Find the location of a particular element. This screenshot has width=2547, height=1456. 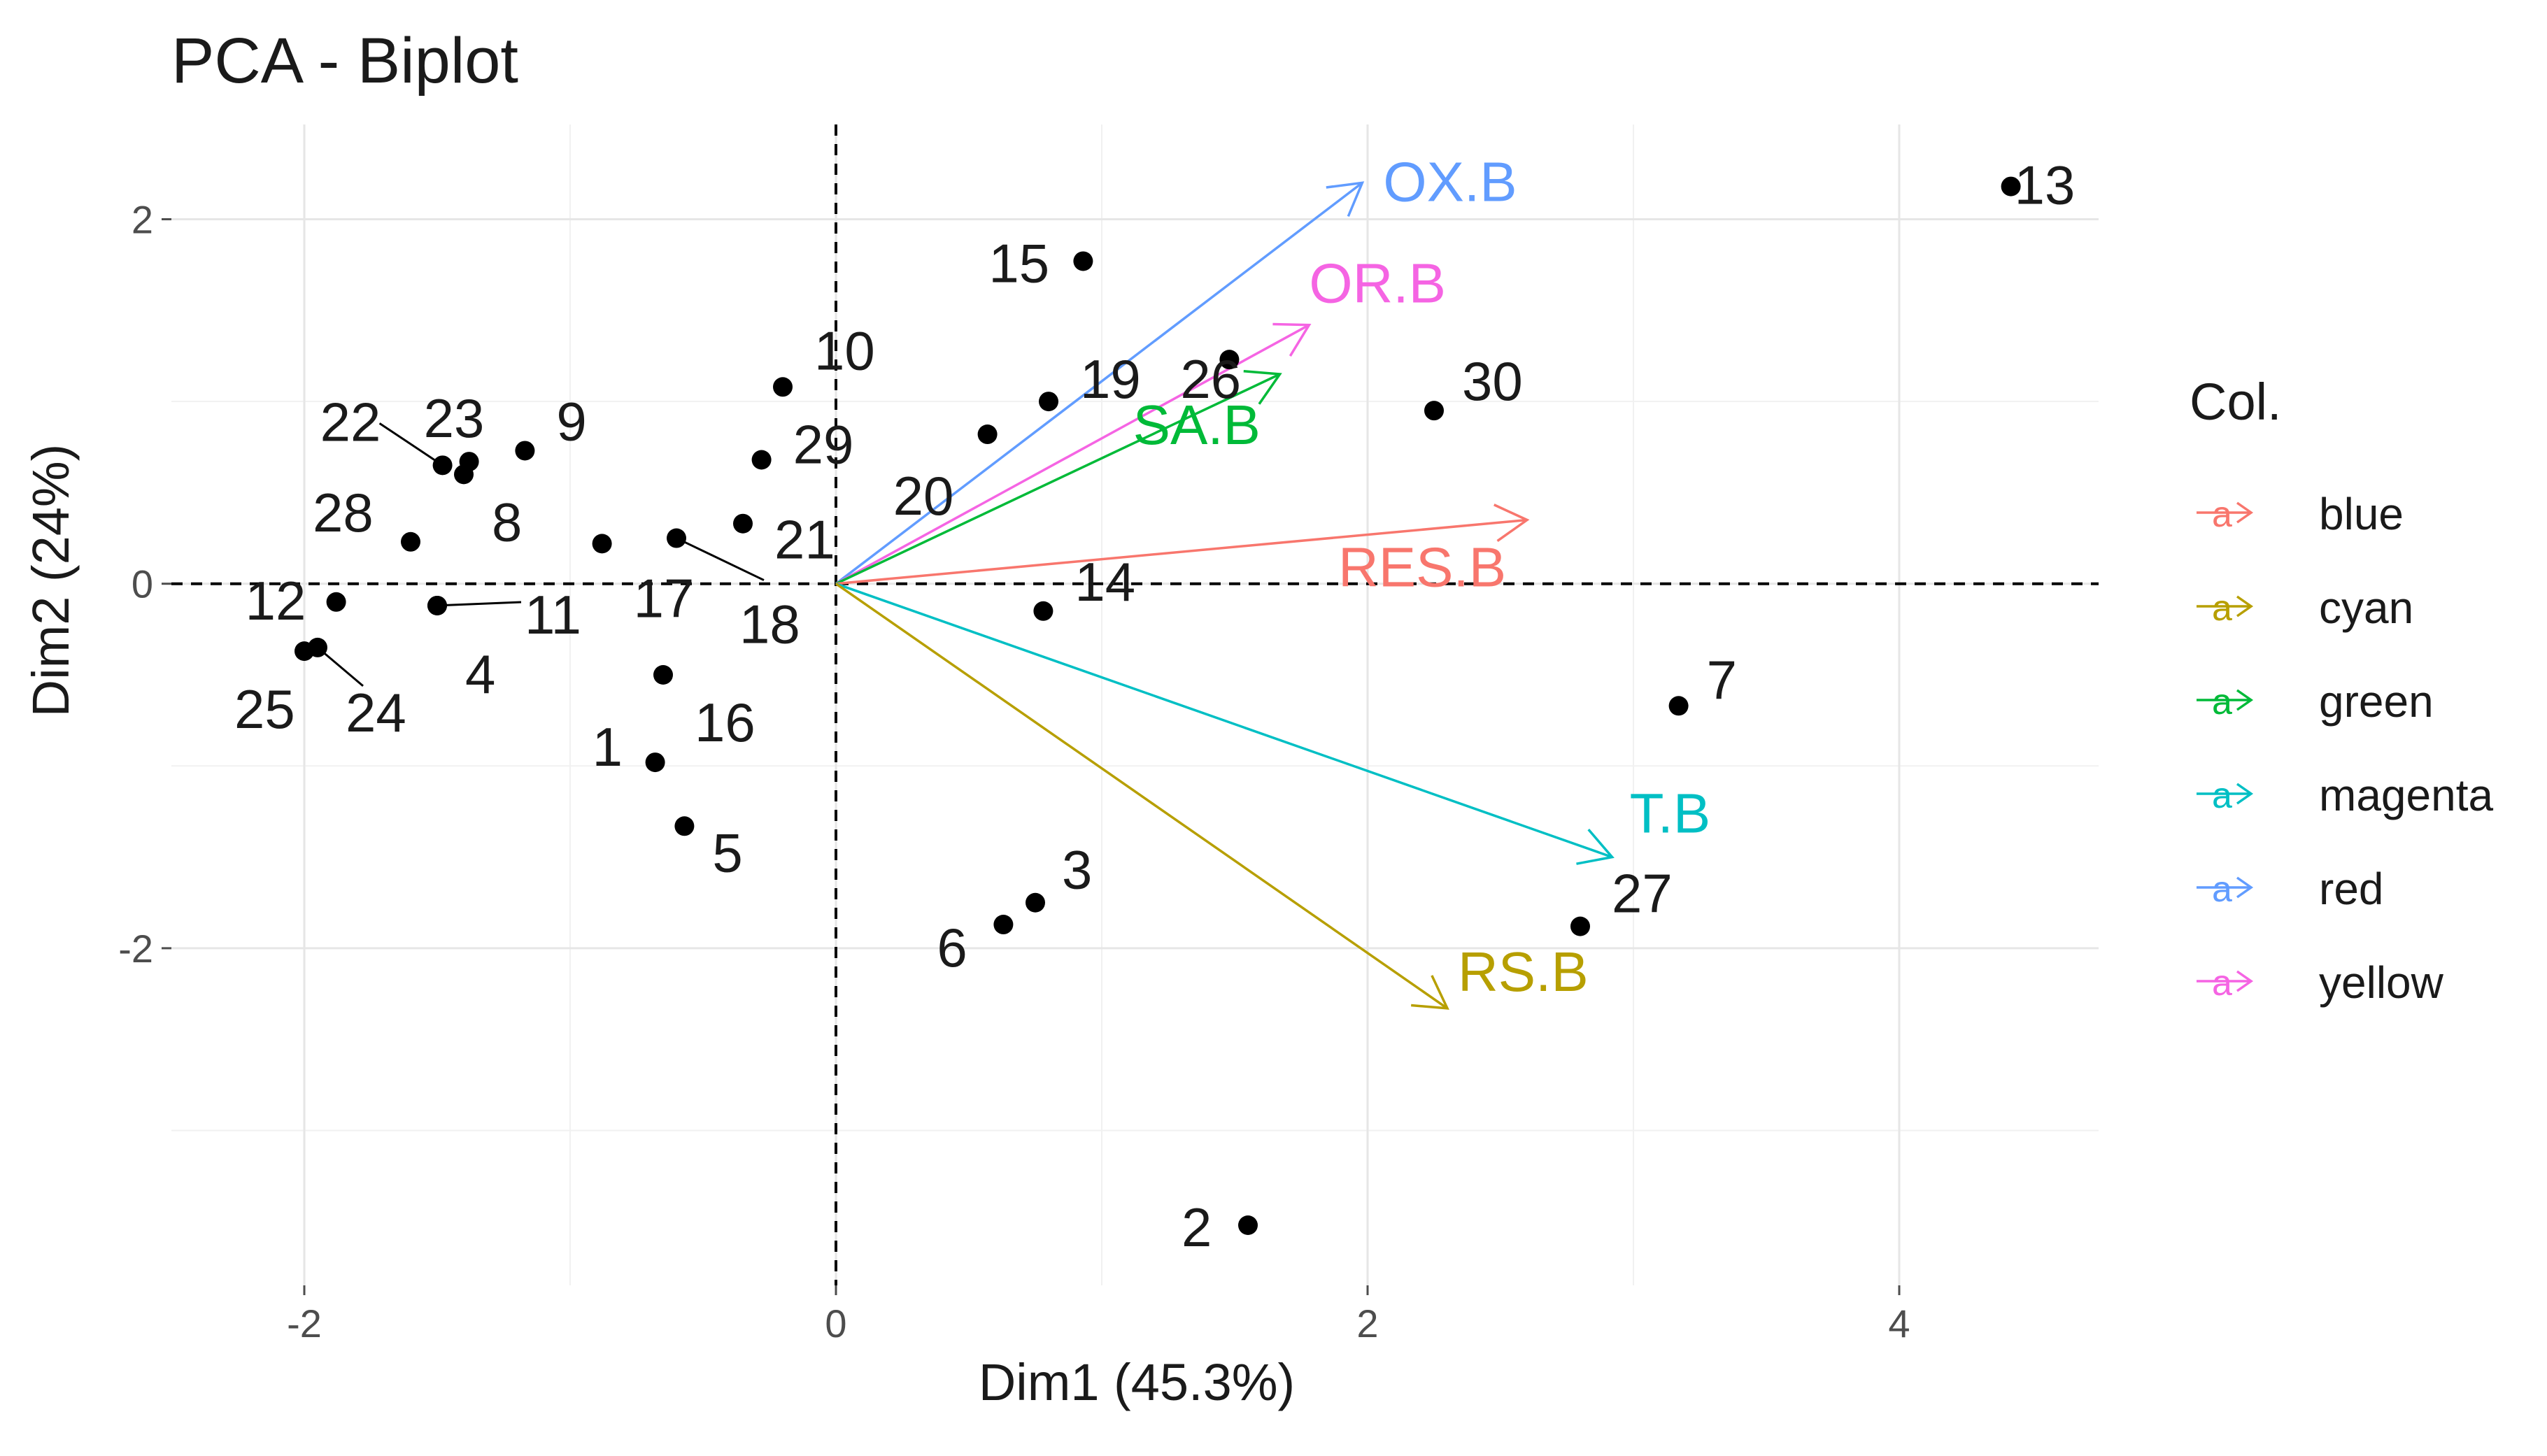

chart-title: PCA - Biplot is located at coordinates (344, 61).